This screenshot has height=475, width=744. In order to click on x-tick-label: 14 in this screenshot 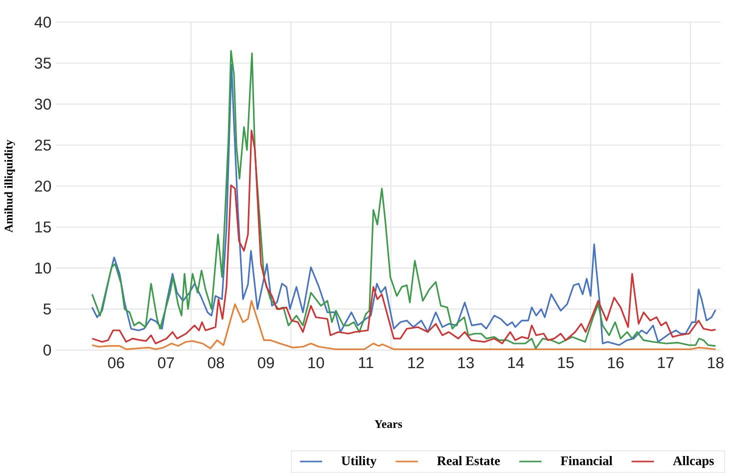, I will do `click(516, 362)`.